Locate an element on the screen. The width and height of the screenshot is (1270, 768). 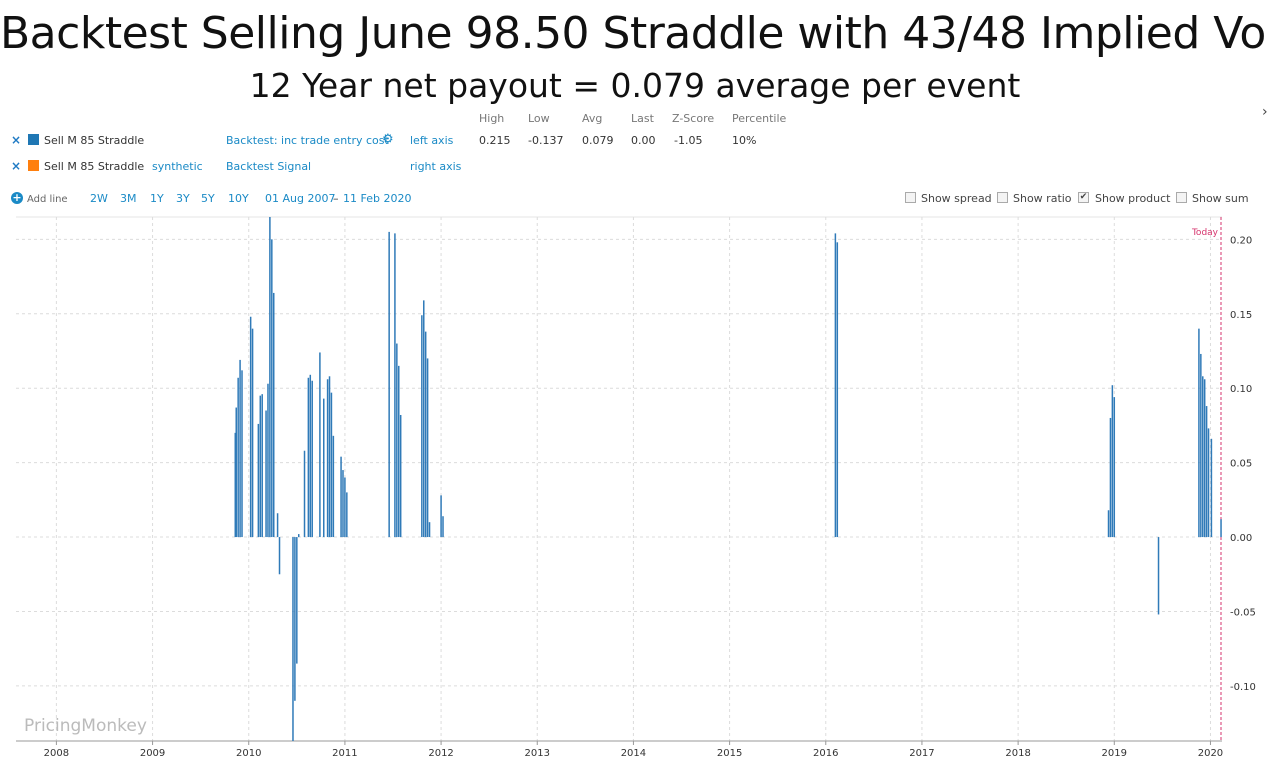
x-tick-label: 2009 is located at coordinates (152, 753).